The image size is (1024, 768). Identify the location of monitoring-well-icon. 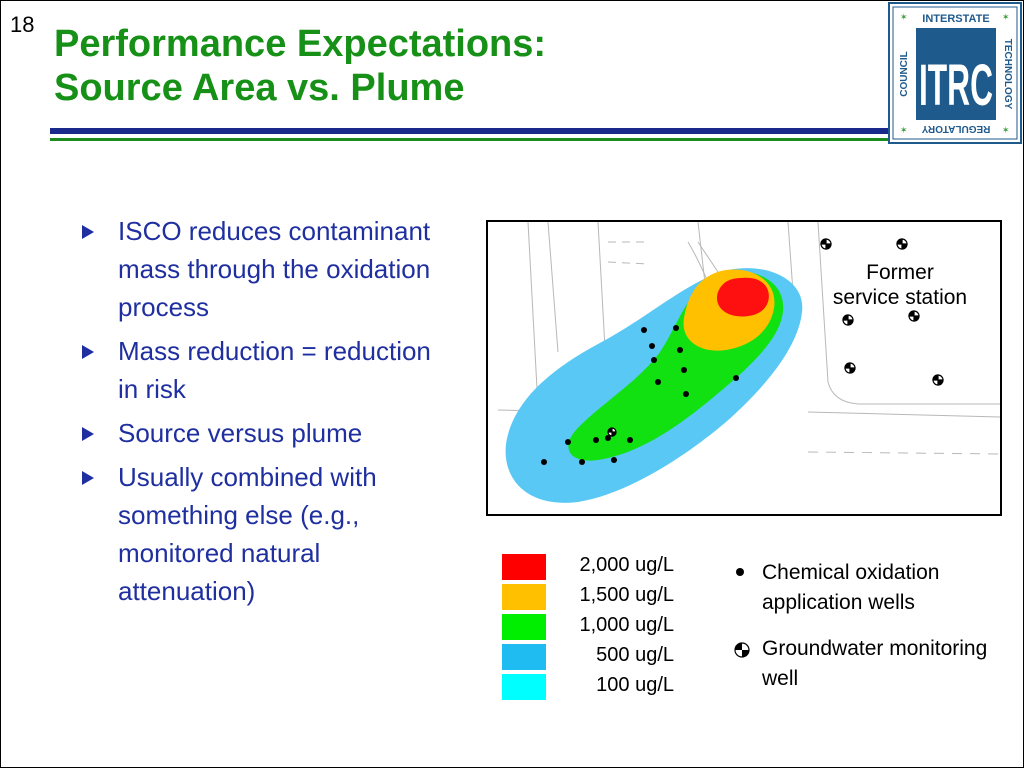
(742, 650).